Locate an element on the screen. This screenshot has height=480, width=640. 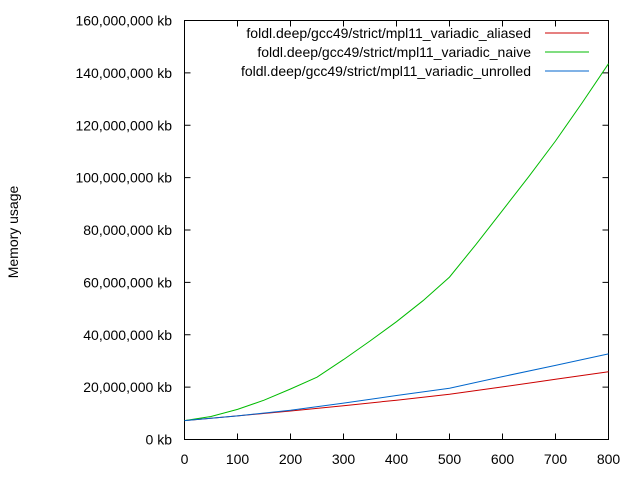
x-tick-label: 500 is located at coordinates (450, 459).